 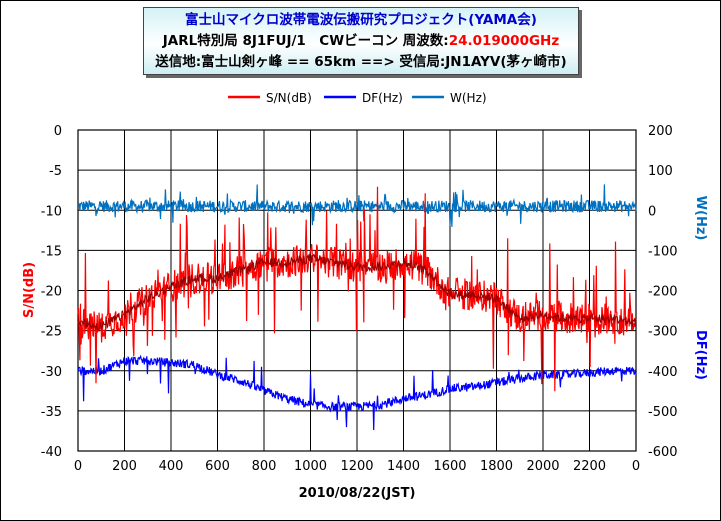 What do you see at coordinates (357, 392) in the screenshot?
I see `series-line-df` at bounding box center [357, 392].